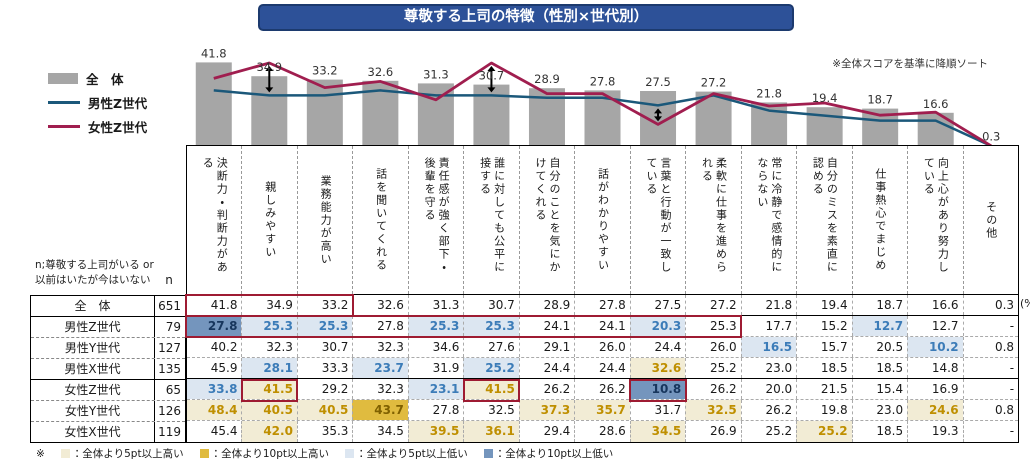  What do you see at coordinates (768, 305) in the screenshot?
I see `cell: 21.8` at bounding box center [768, 305].